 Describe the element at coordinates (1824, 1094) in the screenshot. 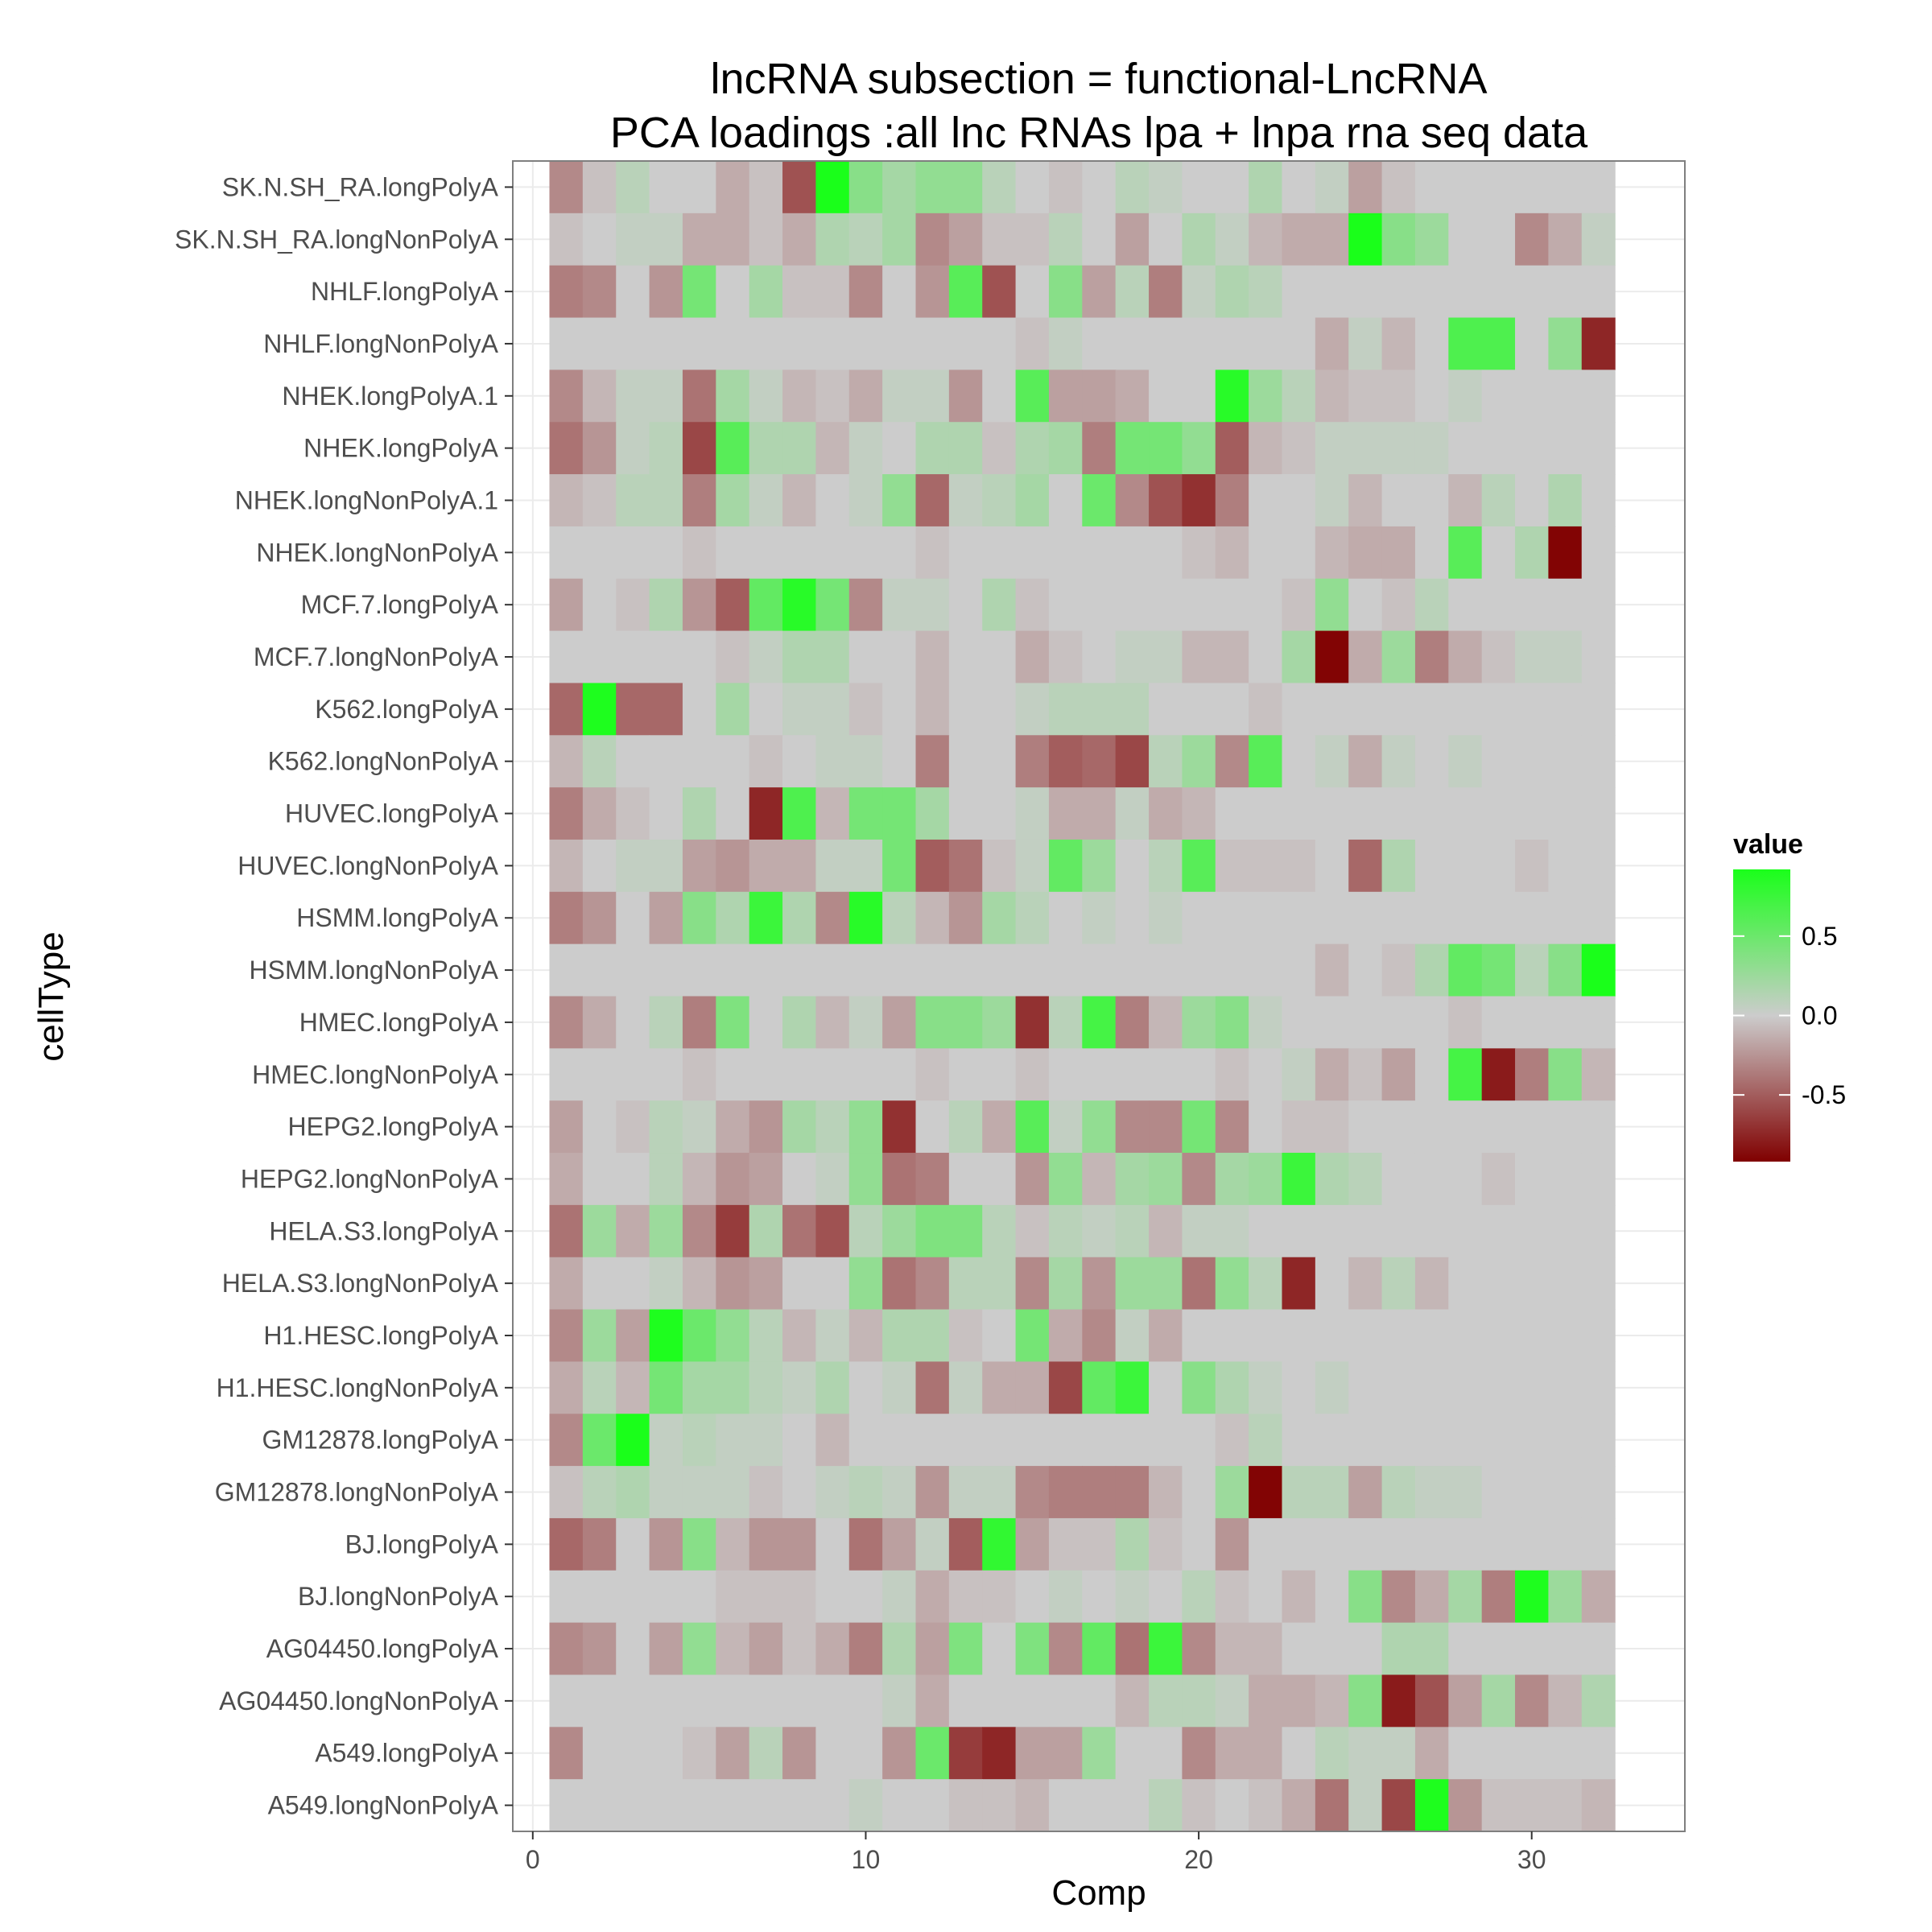

I see `legend-tick-label: -0.5` at that location.